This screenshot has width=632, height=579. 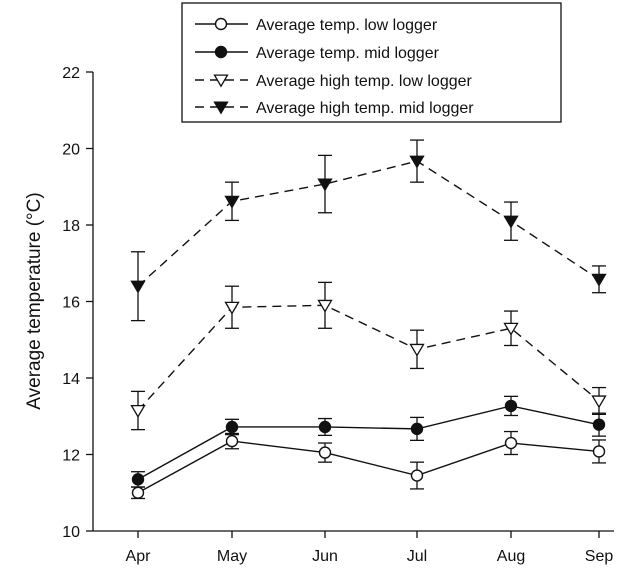 What do you see at coordinates (417, 556) in the screenshot?
I see `x-tick-label: Jul` at bounding box center [417, 556].